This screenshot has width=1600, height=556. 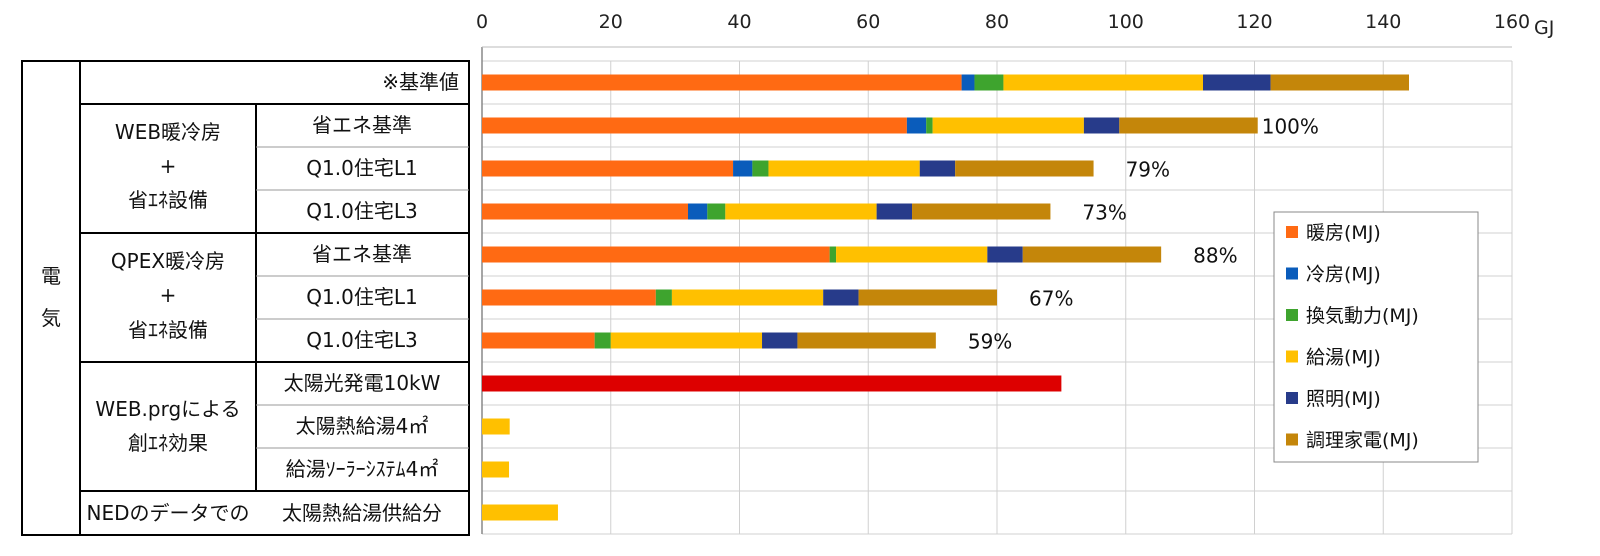 What do you see at coordinates (168, 513) in the screenshot?
I see `ned-label: NEDのデータでの` at bounding box center [168, 513].